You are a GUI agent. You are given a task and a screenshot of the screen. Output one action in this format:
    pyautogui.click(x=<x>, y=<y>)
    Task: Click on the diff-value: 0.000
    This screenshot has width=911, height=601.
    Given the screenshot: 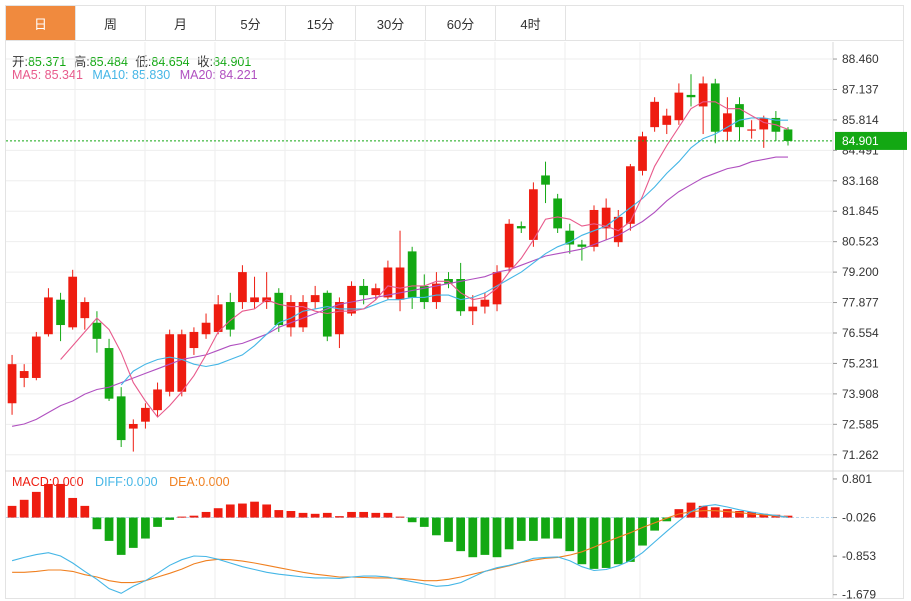 What is the action you would take?
    pyautogui.click(x=142, y=482)
    